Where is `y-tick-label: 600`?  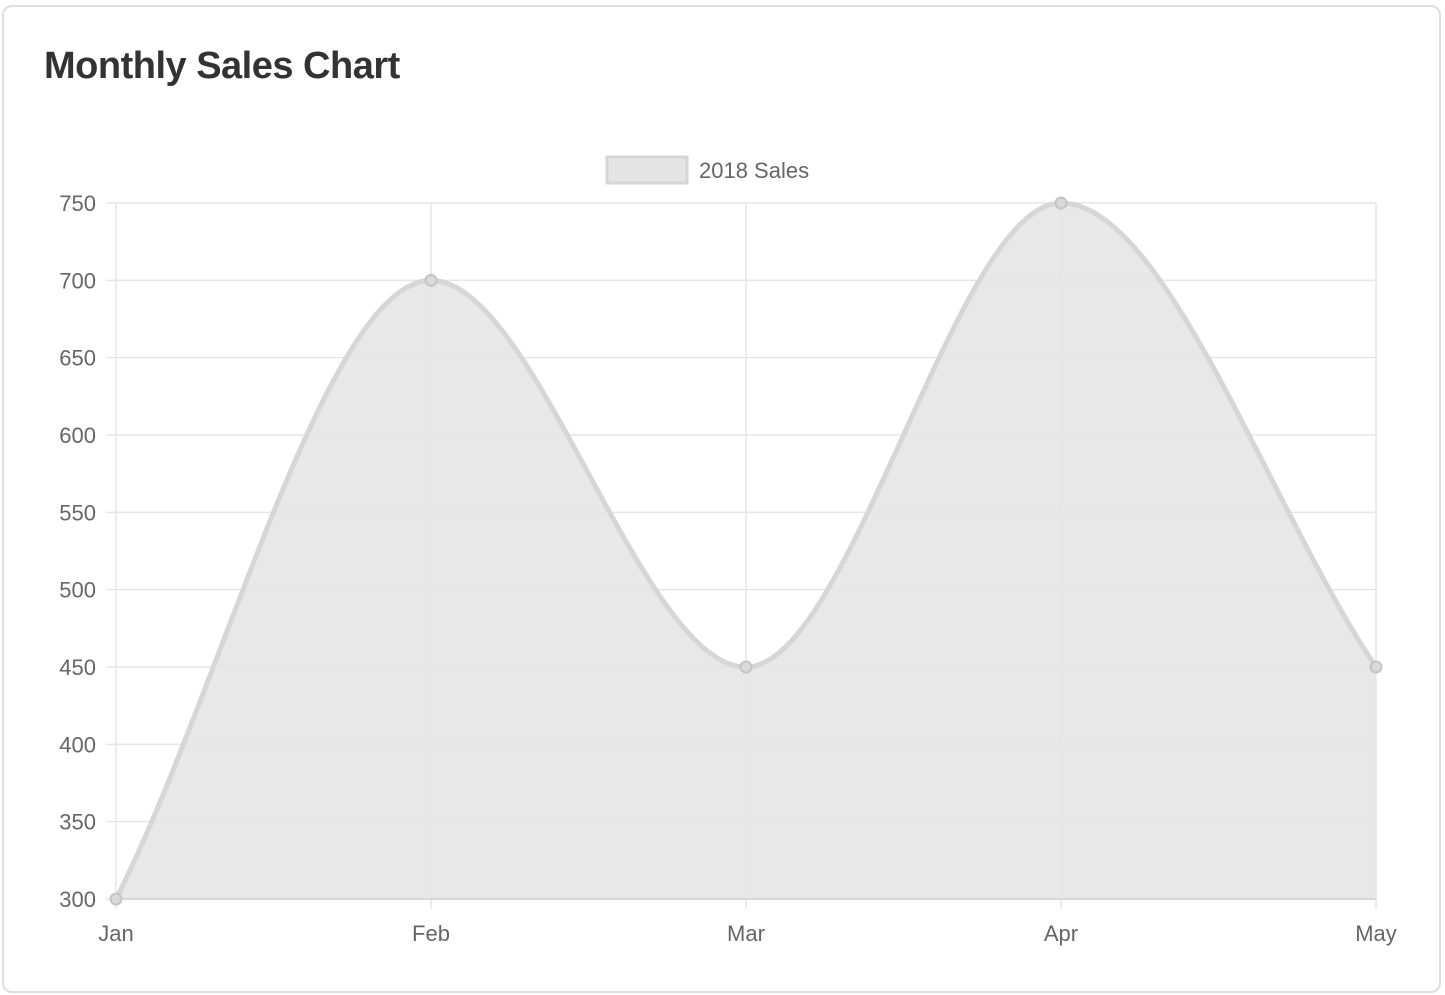
y-tick-label: 600 is located at coordinates (77, 435).